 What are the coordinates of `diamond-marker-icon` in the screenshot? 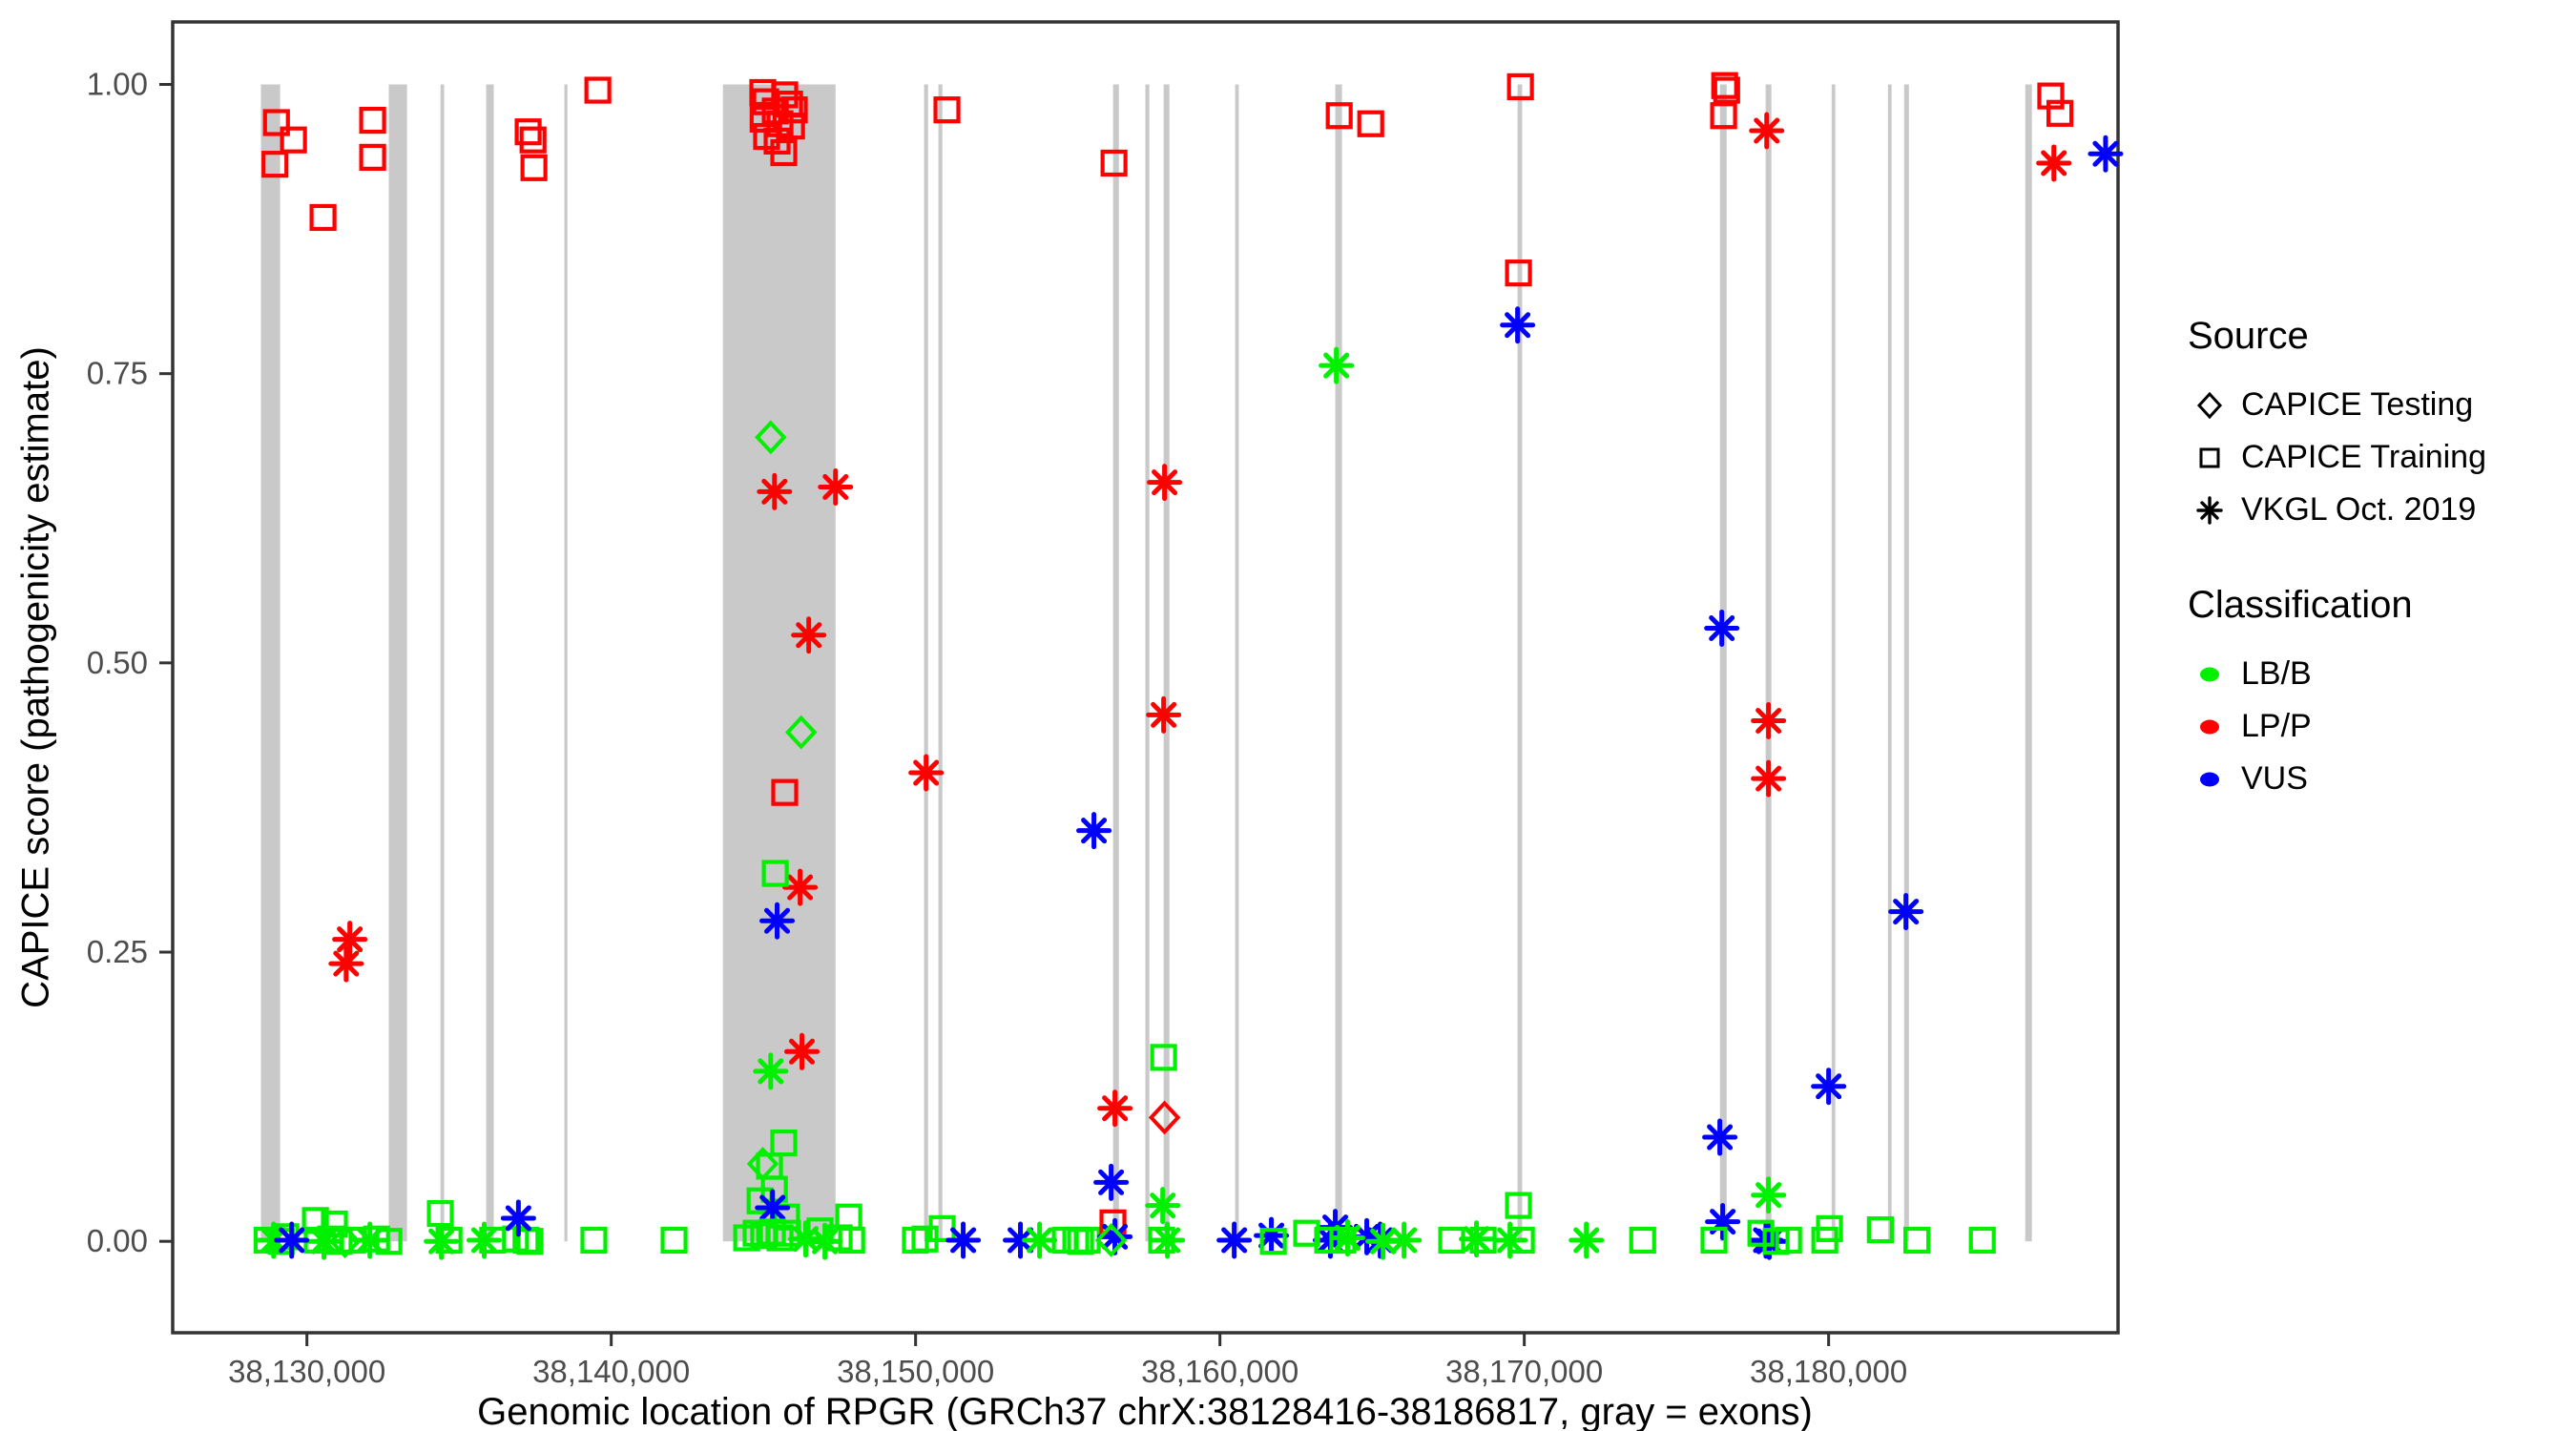 It's located at (2210, 405).